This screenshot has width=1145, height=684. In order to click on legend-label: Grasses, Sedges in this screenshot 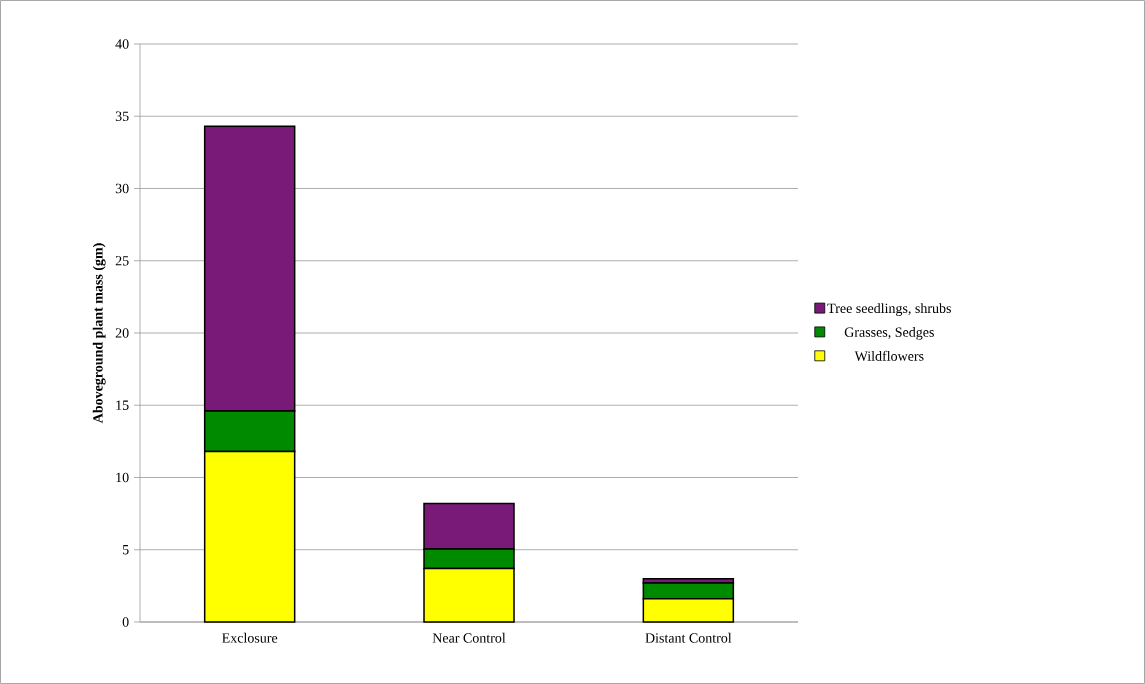, I will do `click(889, 333)`.